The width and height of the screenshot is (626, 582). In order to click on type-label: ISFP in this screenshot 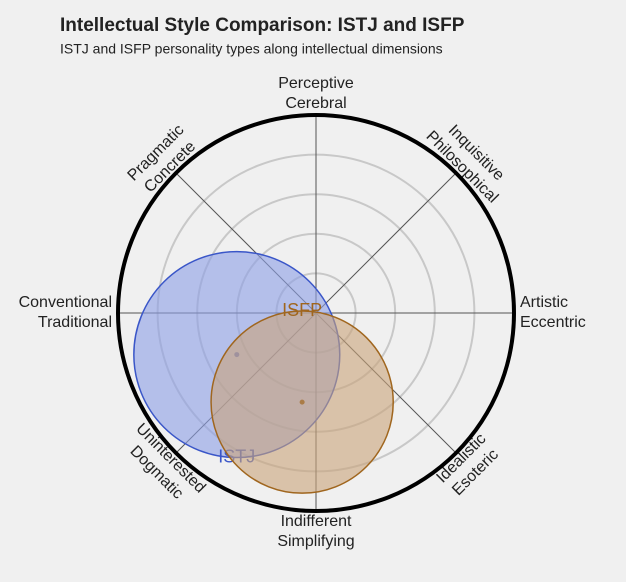, I will do `click(302, 310)`.